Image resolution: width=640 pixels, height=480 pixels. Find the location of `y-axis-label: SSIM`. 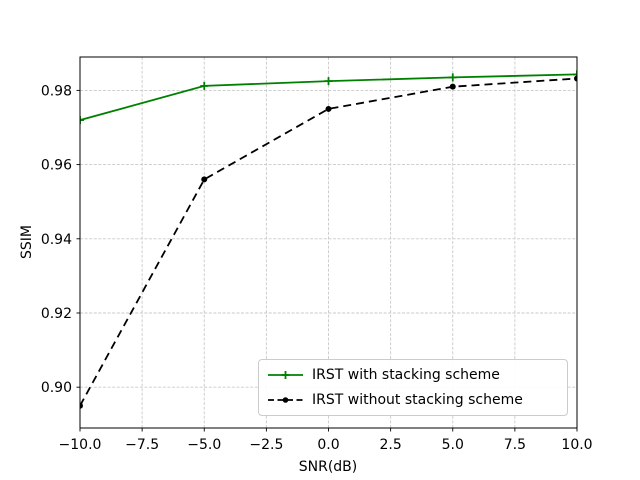

y-axis-label: SSIM is located at coordinates (27, 242).